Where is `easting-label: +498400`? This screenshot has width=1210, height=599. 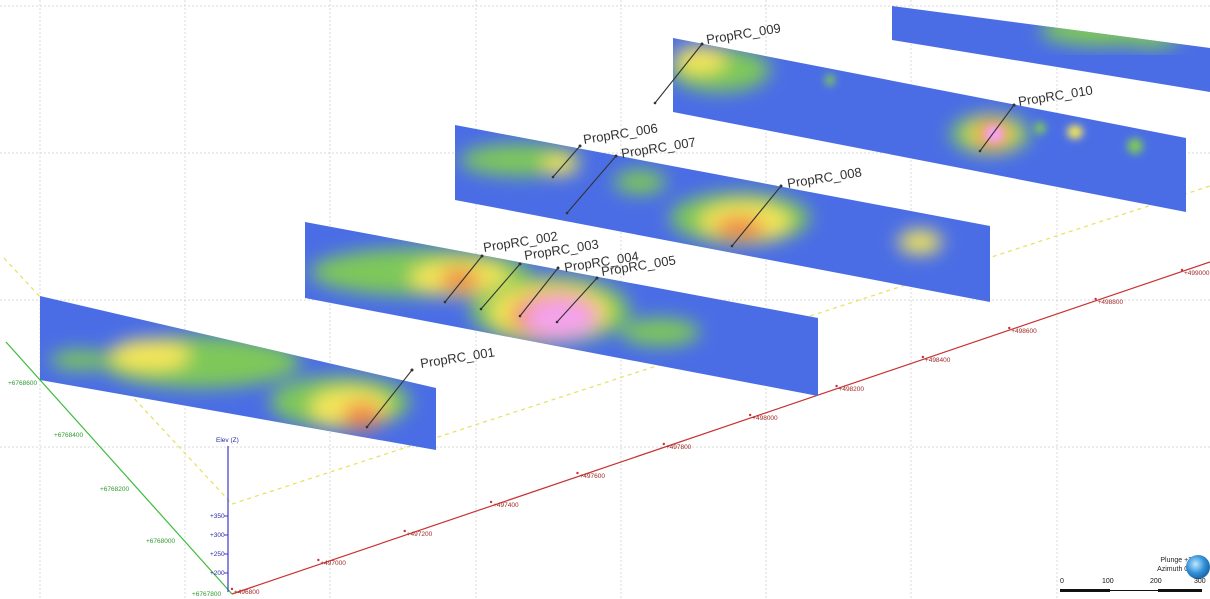
easting-label: +498400 is located at coordinates (938, 360).